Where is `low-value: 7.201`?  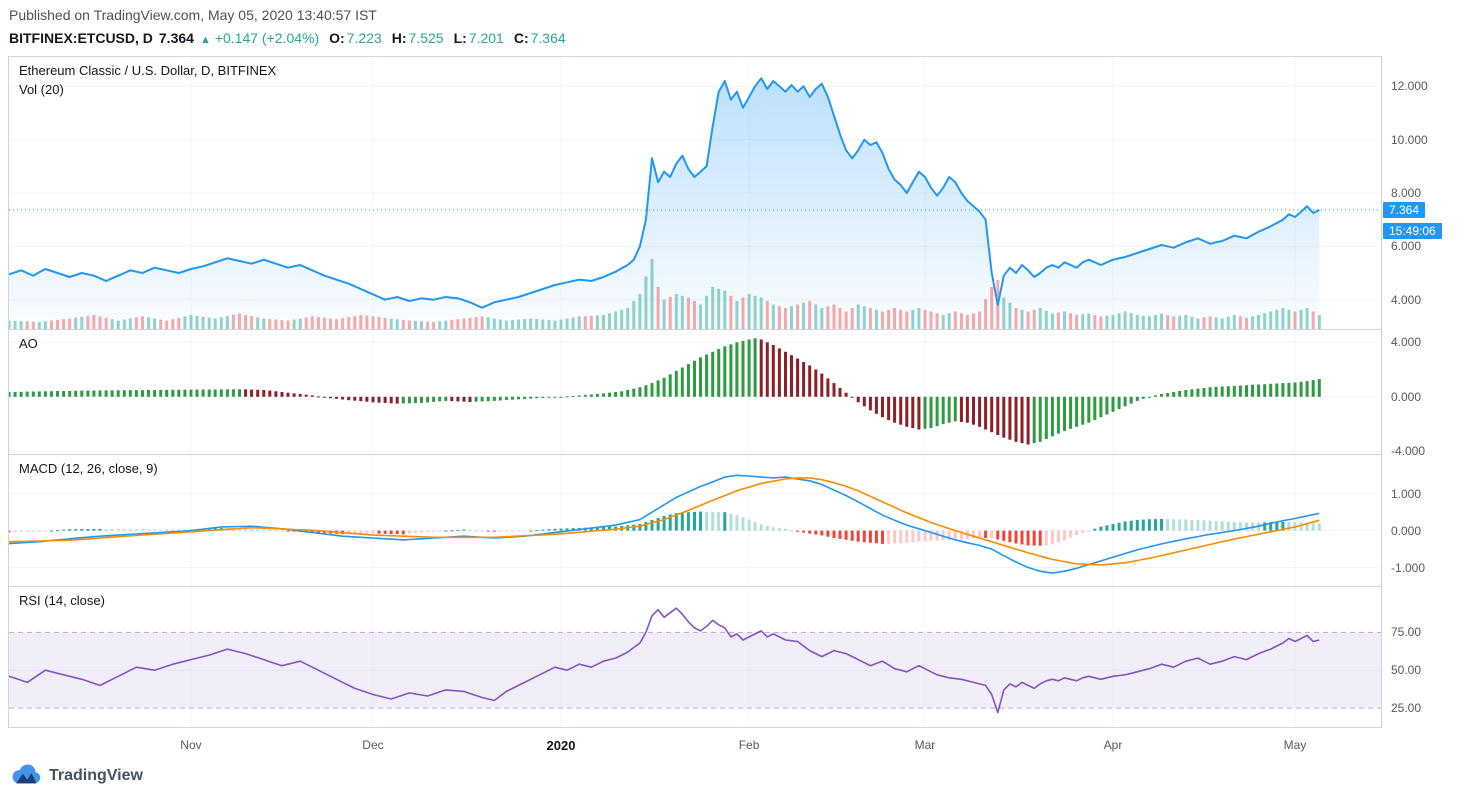
low-value: 7.201 is located at coordinates (486, 38).